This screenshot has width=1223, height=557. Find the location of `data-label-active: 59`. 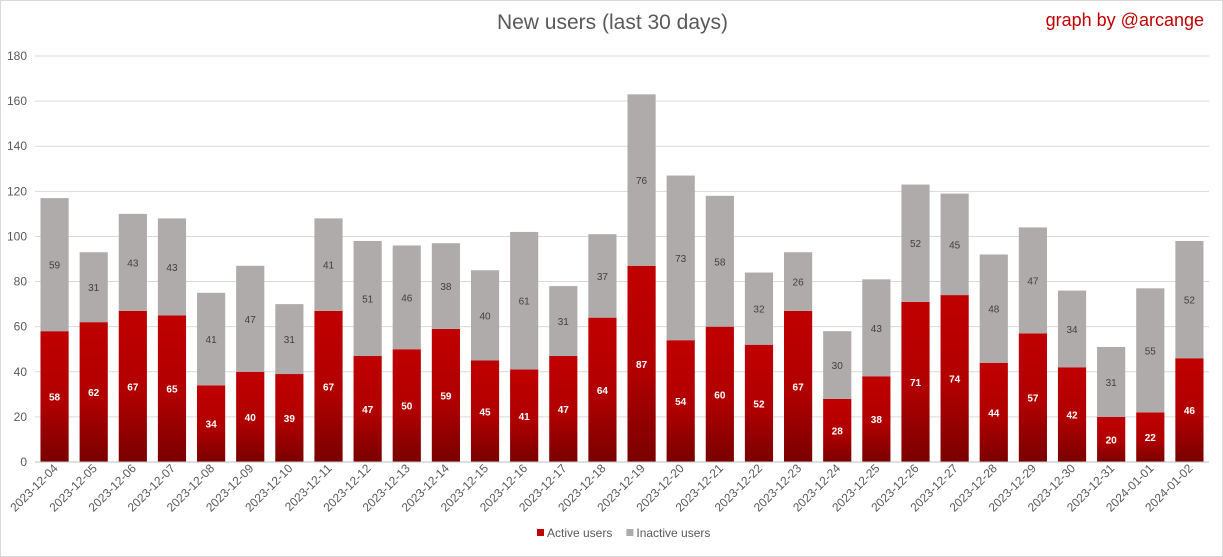

data-label-active: 59 is located at coordinates (446, 396).